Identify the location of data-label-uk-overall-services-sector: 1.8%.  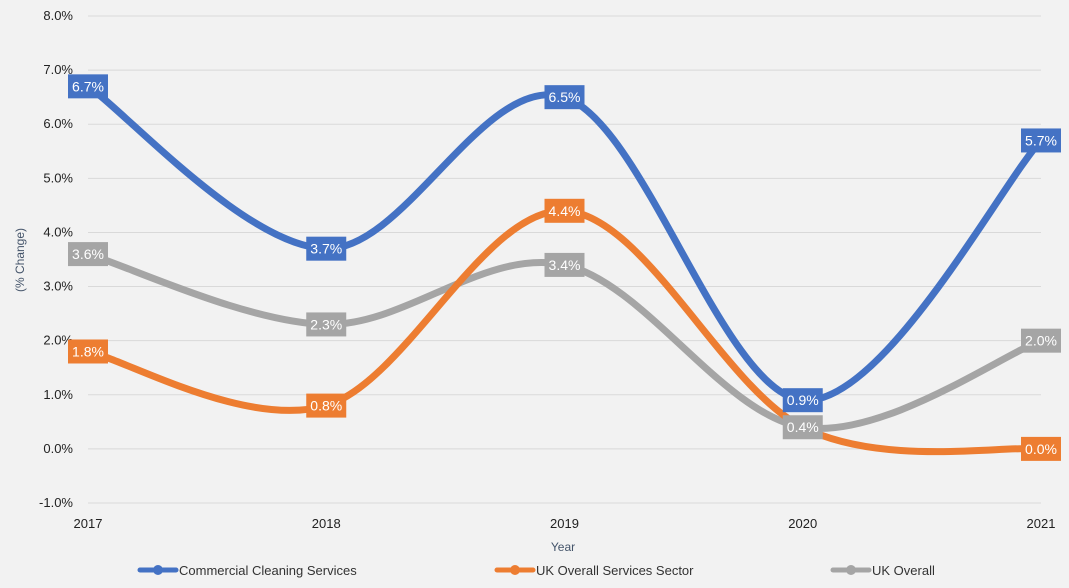
(88, 351).